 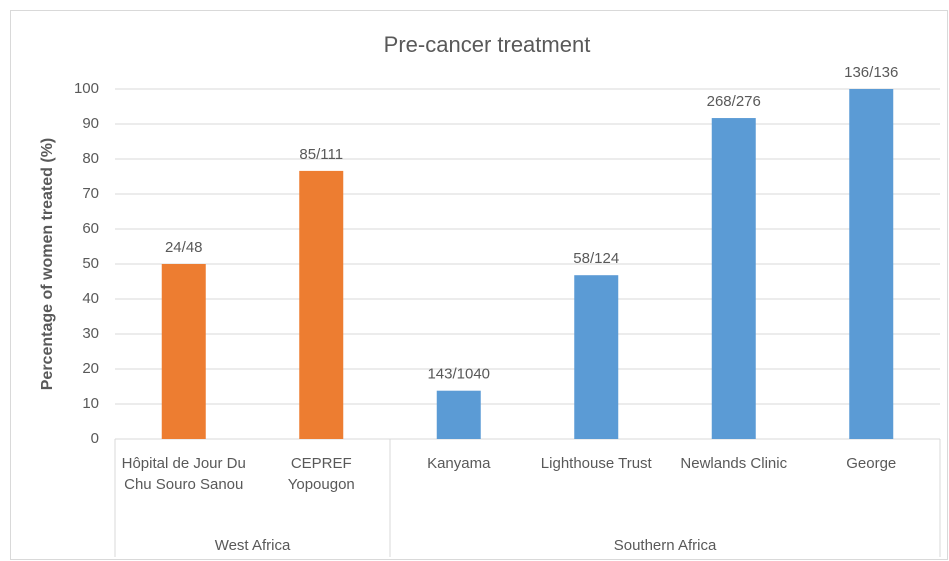 What do you see at coordinates (184, 247) in the screenshot?
I see `data-label: 24/48` at bounding box center [184, 247].